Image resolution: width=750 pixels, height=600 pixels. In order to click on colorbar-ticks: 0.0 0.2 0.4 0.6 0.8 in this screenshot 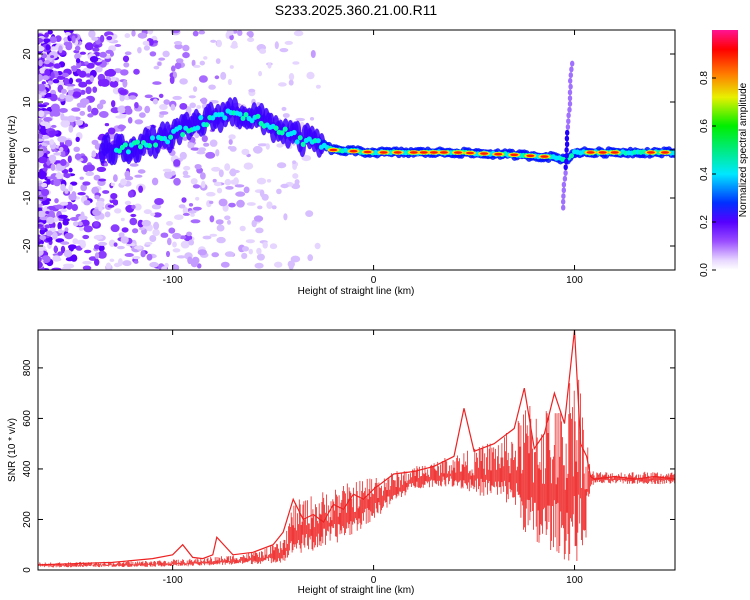, I will do `click(707, 174)`.